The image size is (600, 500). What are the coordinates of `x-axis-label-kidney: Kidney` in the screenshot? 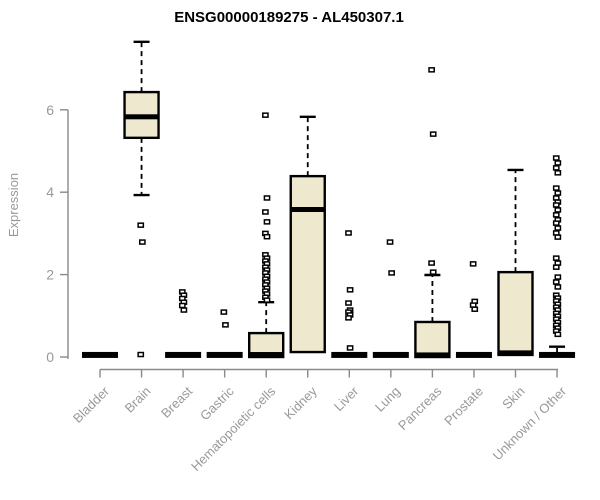 It's located at (300, 402).